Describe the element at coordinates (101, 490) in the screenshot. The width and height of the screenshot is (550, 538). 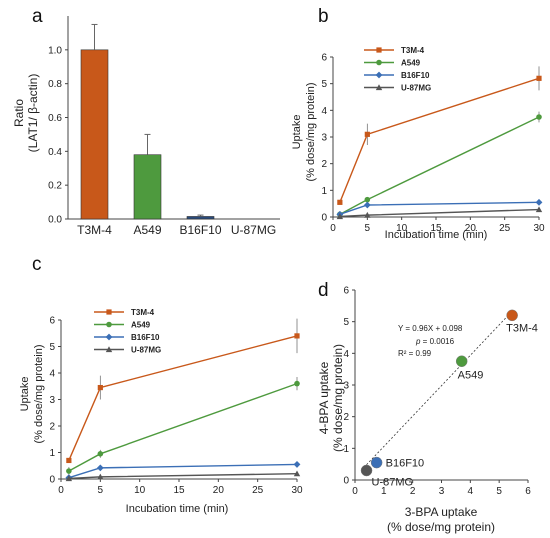
I see `panel-c-xtick-label: 5` at that location.